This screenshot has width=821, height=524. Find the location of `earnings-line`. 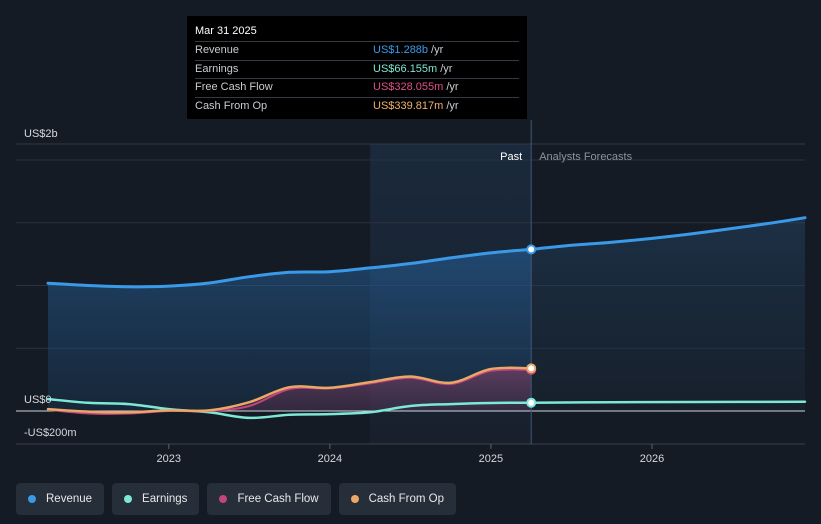

earnings-line is located at coordinates (289, 408).